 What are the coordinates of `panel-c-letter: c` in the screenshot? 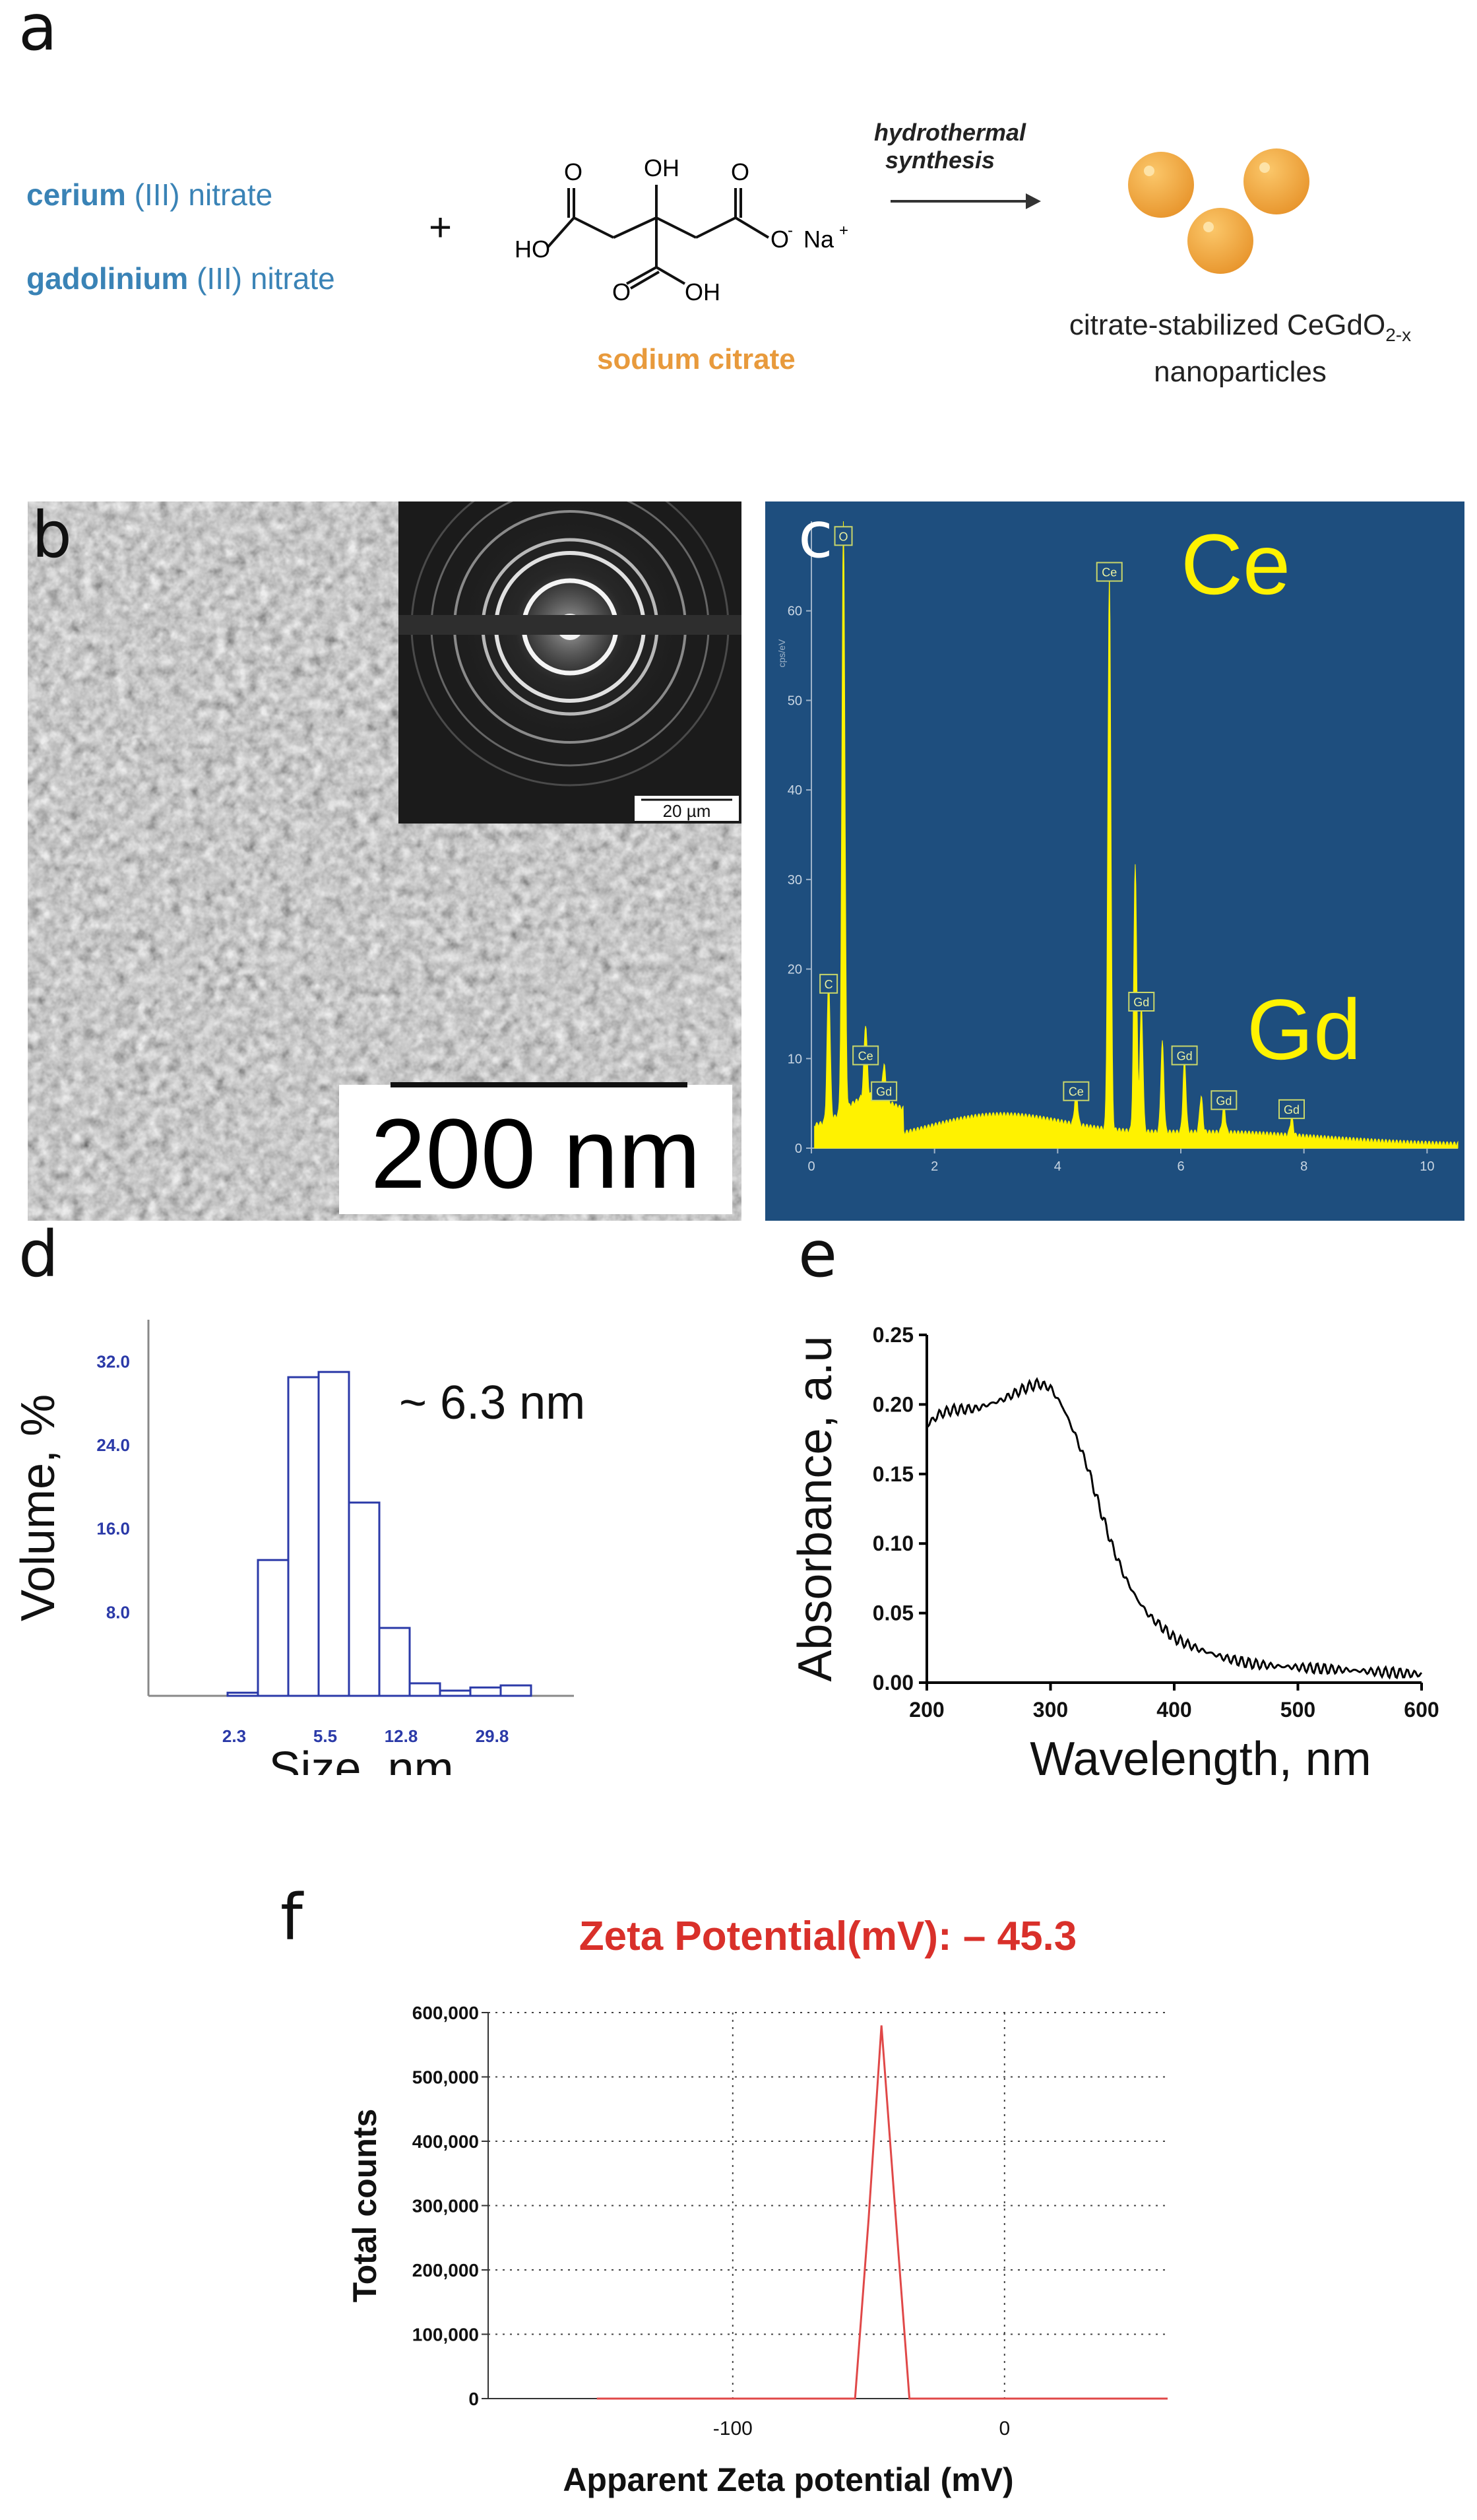 It's located at (815, 535).